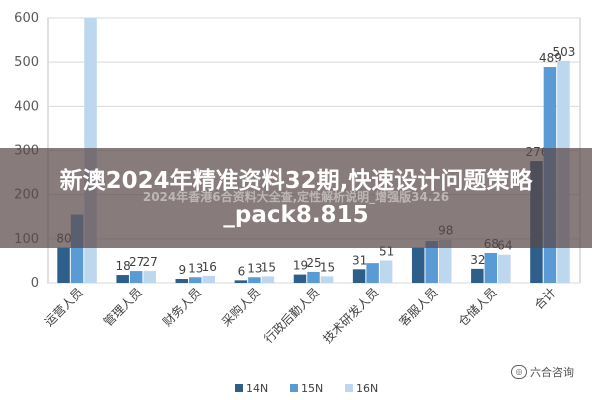 This screenshot has width=592, height=400. I want to click on y-tick-label: 0, so click(35, 283).